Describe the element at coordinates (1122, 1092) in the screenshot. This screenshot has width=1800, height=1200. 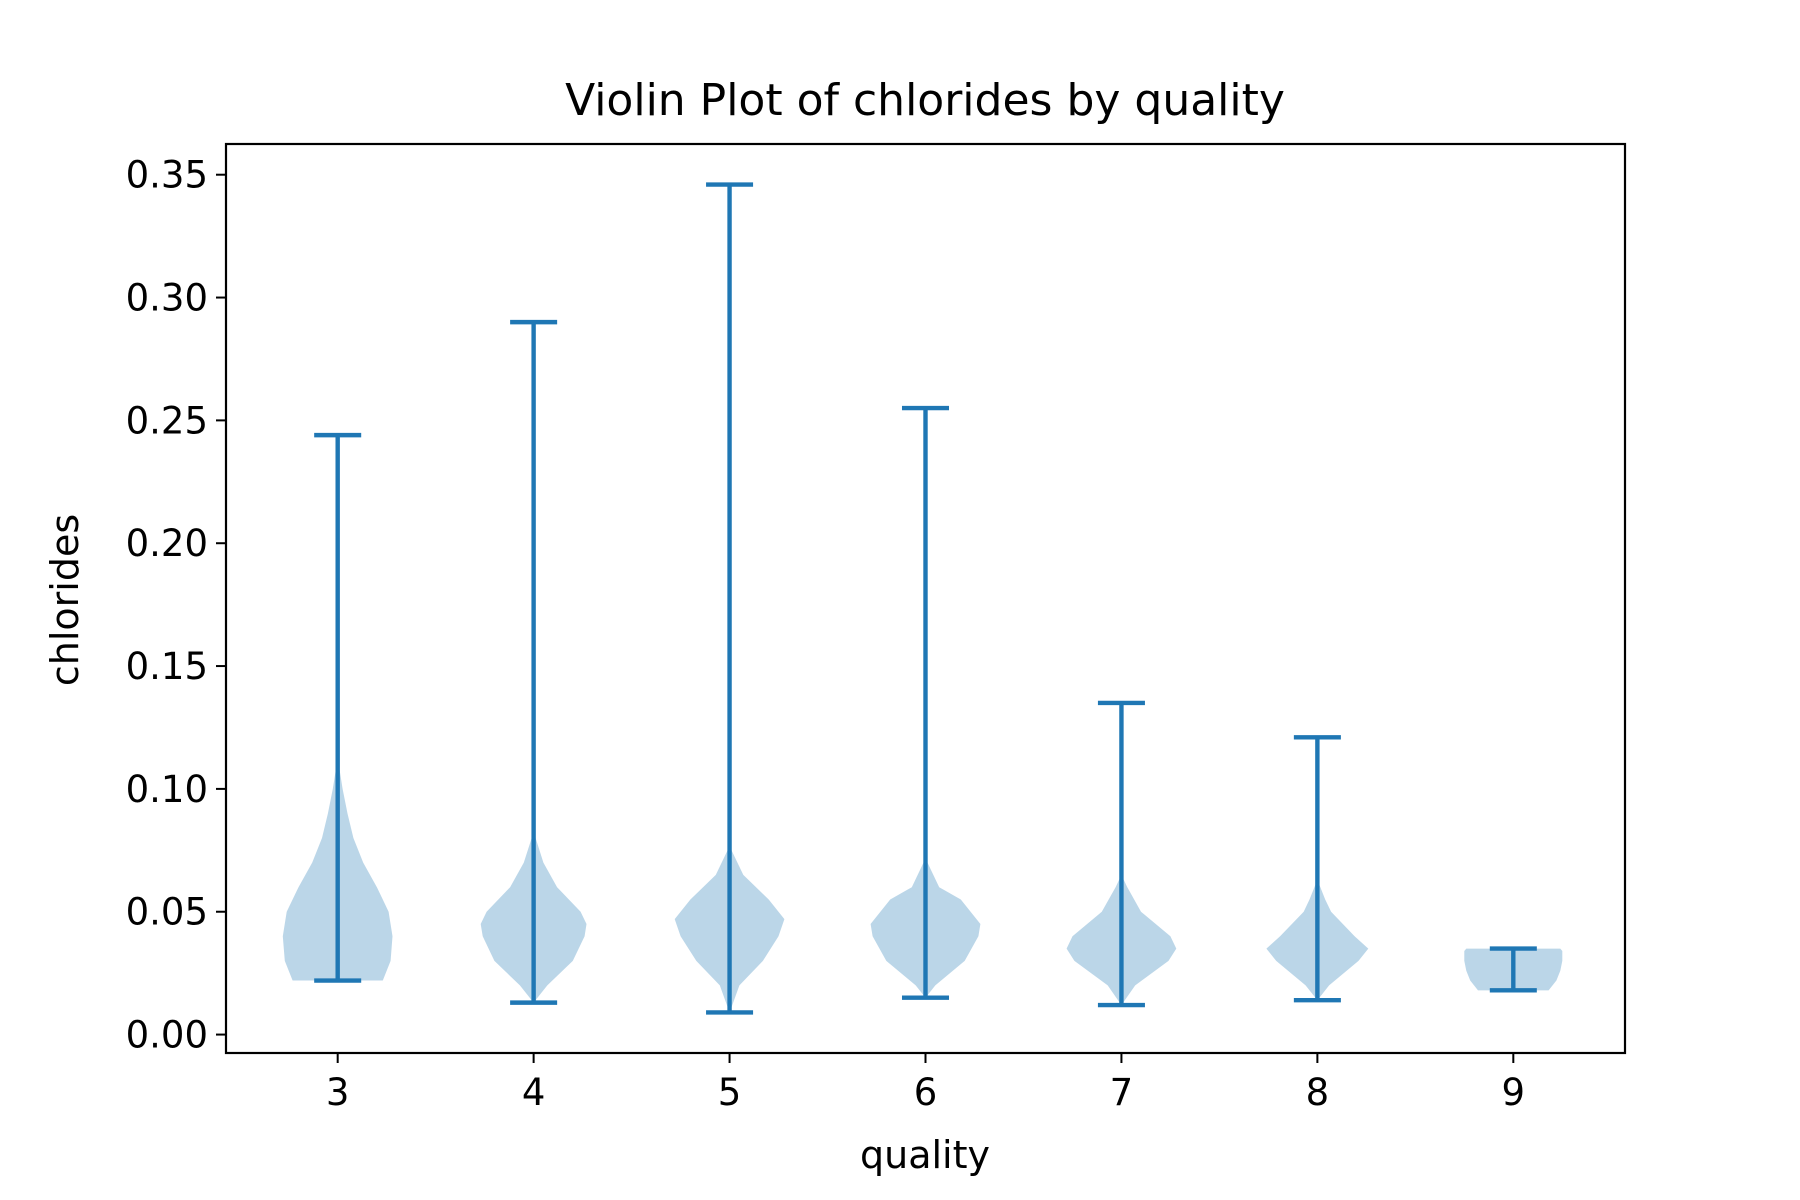
I see `x-tick-label: 7` at that location.